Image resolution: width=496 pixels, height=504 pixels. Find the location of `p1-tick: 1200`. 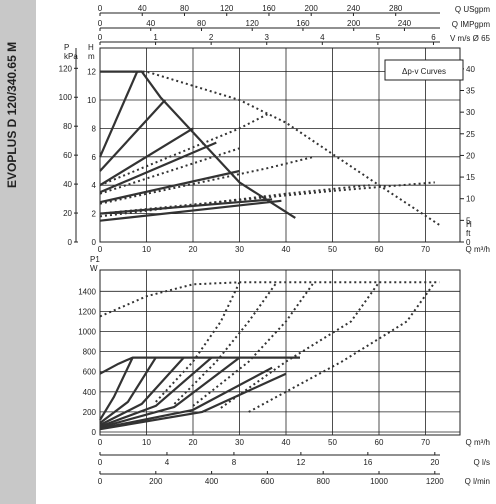

p1-tick: 1200 is located at coordinates (87, 311).